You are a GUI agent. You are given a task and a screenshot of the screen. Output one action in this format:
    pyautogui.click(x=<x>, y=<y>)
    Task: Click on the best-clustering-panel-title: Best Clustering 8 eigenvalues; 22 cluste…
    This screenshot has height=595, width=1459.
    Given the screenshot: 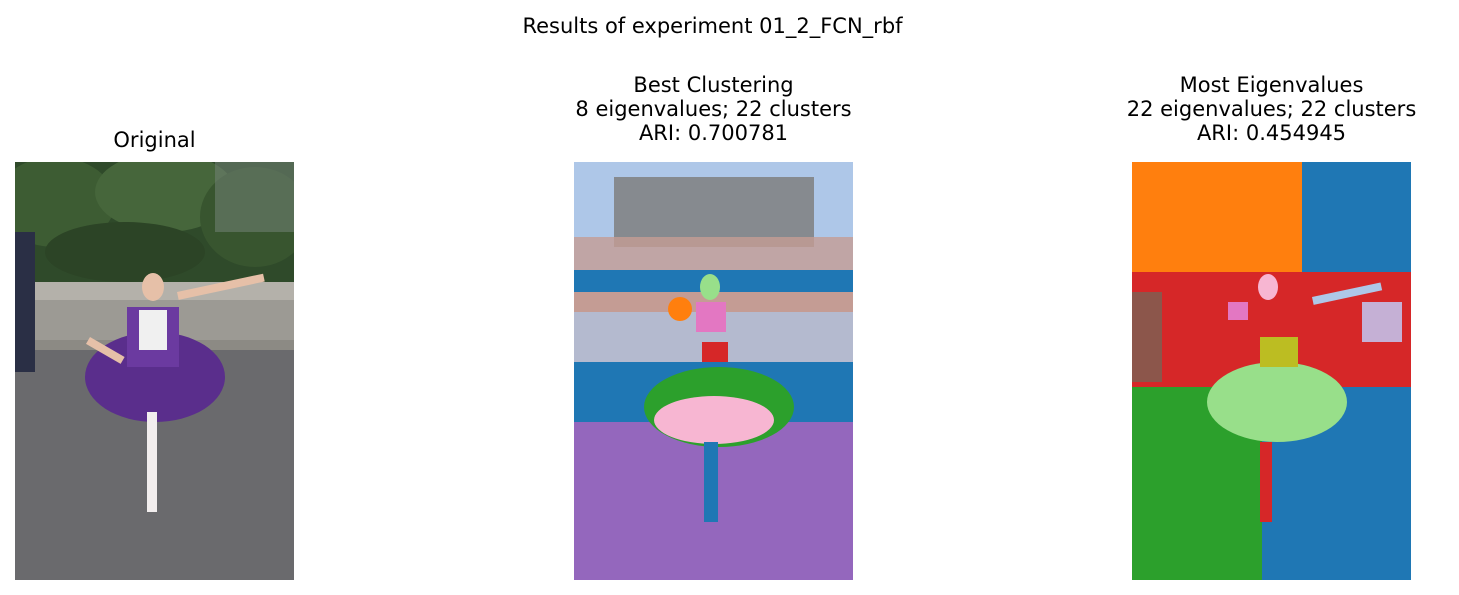 What is the action you would take?
    pyautogui.click(x=713, y=109)
    